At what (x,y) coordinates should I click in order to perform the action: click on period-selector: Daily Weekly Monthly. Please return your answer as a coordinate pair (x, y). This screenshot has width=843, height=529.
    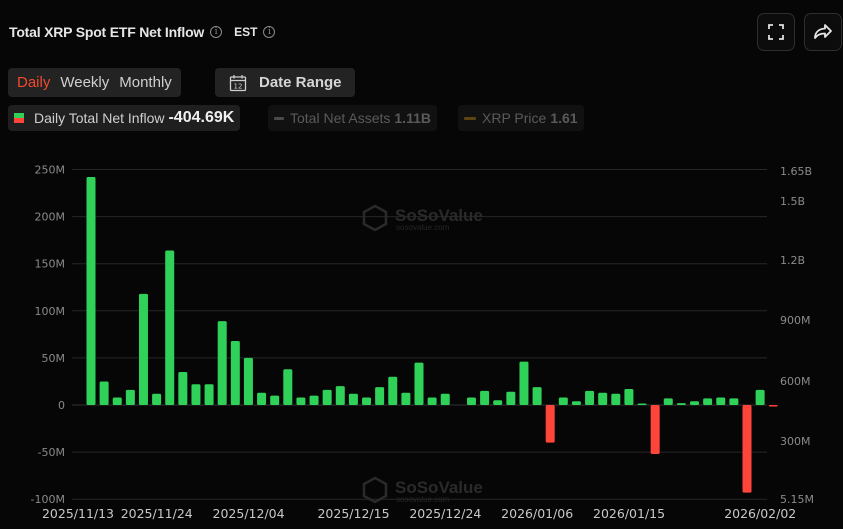
    Looking at the image, I should click on (94, 82).